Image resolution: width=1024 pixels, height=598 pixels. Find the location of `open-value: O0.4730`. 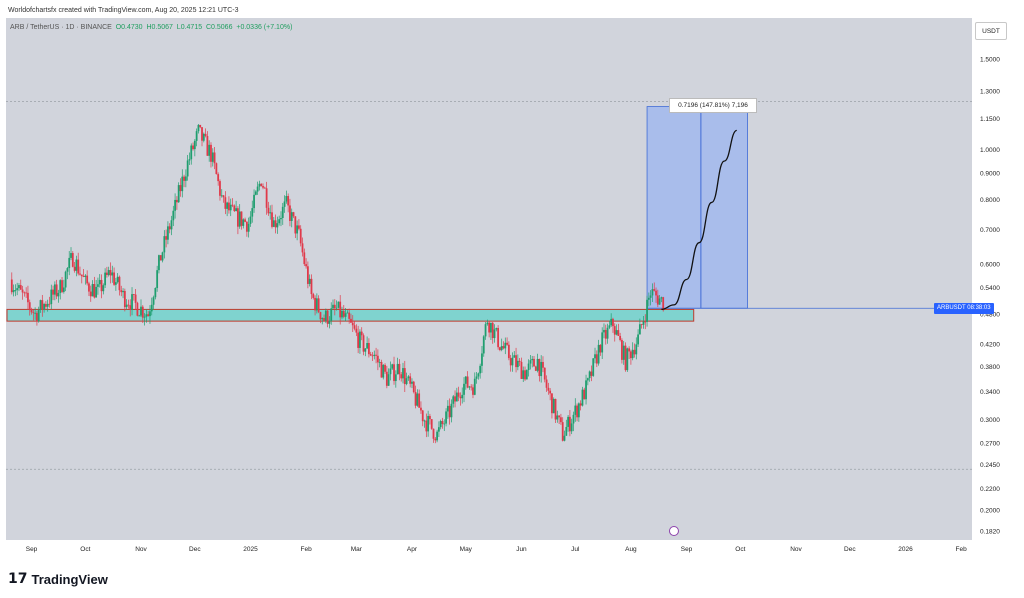

open-value: O0.4730 is located at coordinates (129, 27).